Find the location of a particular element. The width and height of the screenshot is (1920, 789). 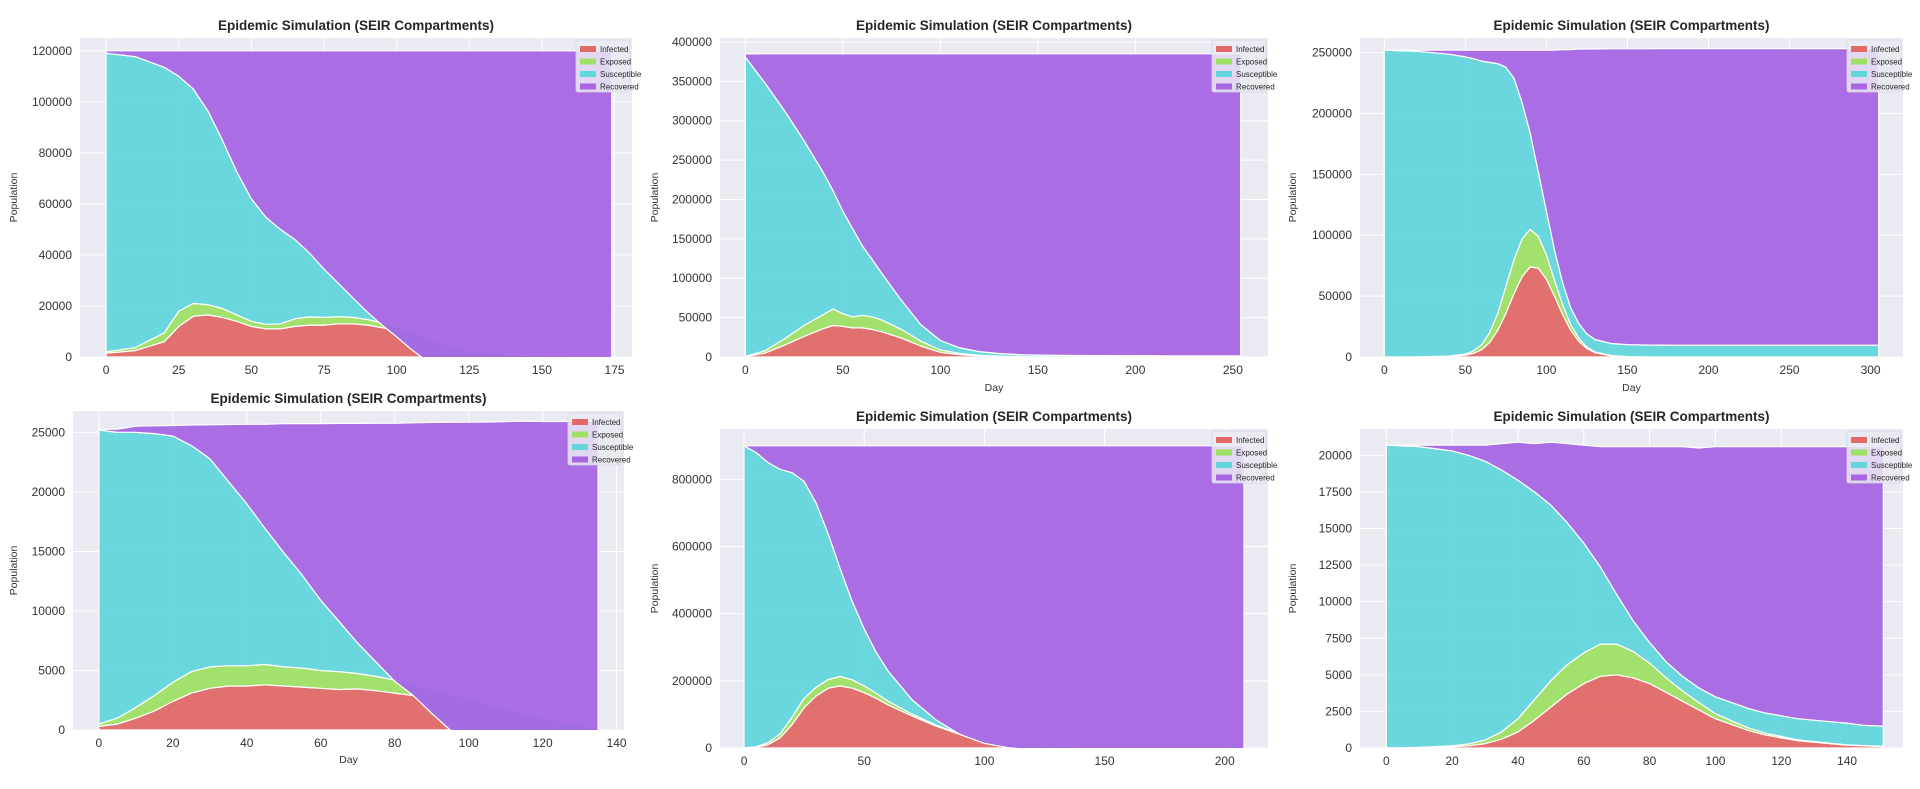

x-tick-label: 80 is located at coordinates (1650, 761).